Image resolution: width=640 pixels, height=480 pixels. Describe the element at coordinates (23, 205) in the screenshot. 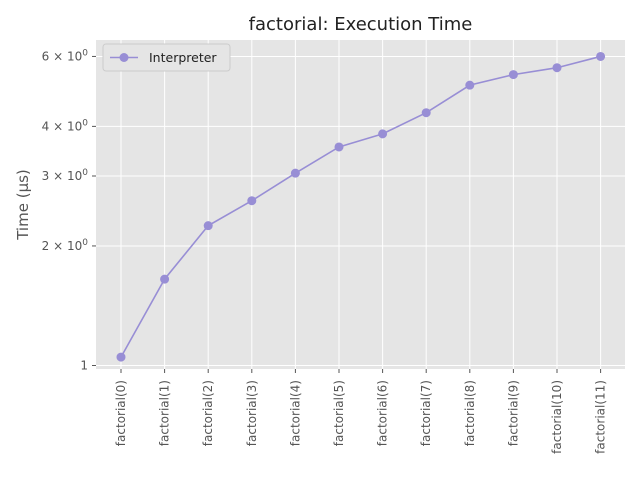

I see `y-axis-label: Time (µs)` at that location.